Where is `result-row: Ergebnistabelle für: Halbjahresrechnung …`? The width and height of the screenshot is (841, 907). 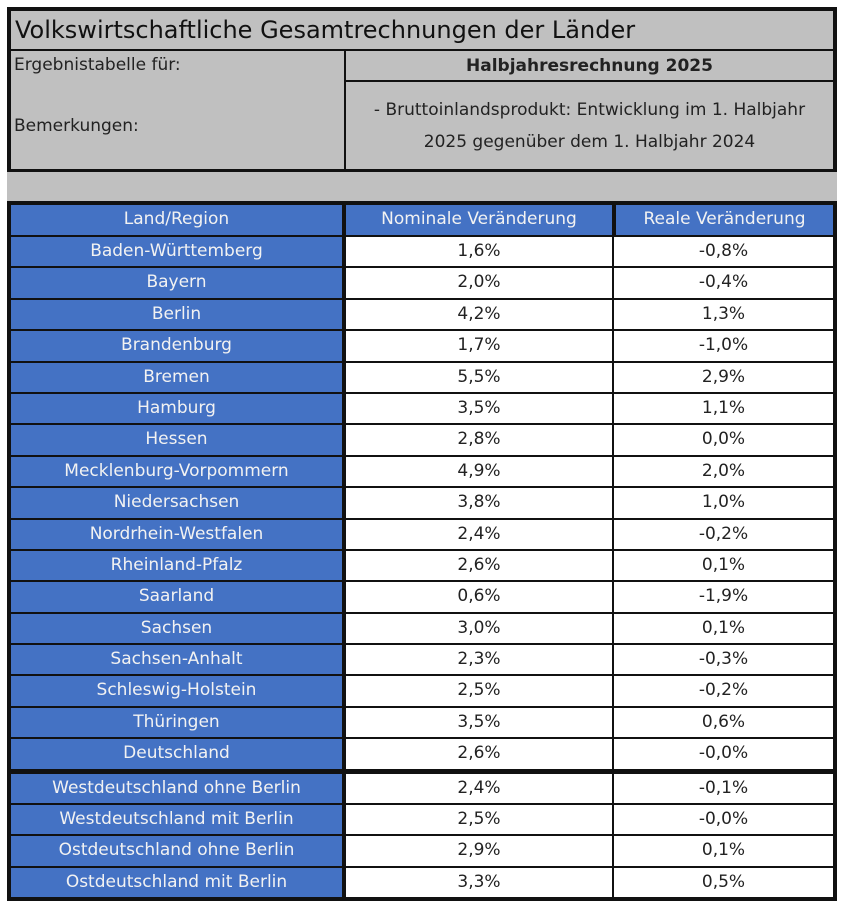
result-row: Ergebnistabelle für: Halbjahresrechnung … is located at coordinates (422, 66).